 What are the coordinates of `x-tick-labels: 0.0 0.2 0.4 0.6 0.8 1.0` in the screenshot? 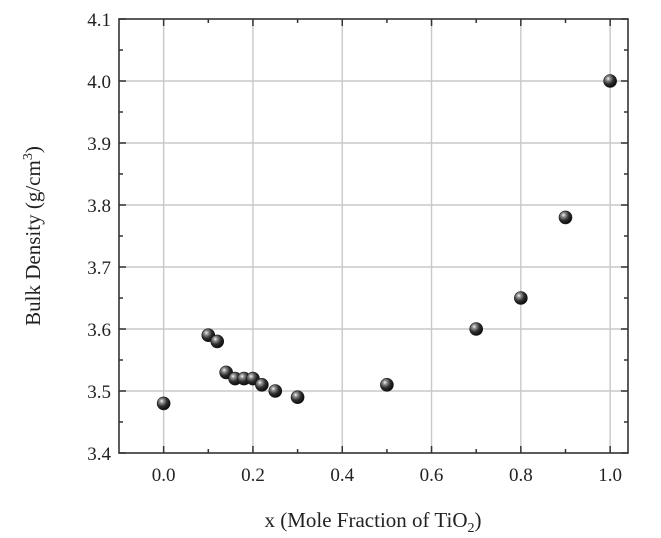 It's located at (387, 475).